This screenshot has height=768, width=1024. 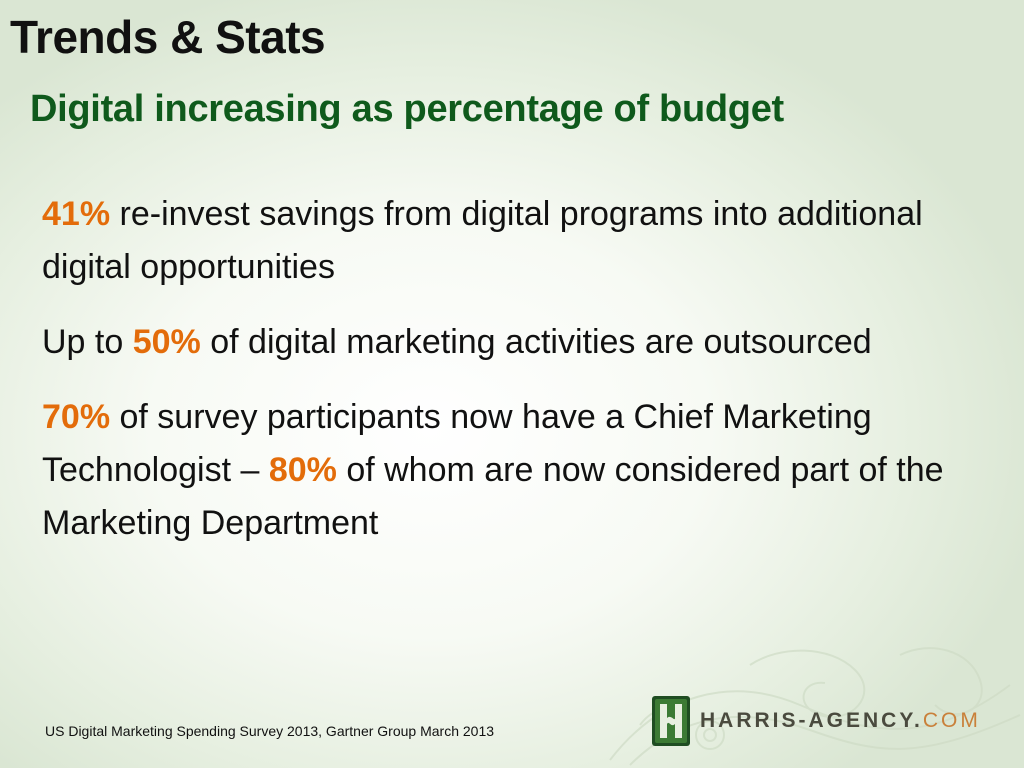 I want to click on stat-highlight: 70%, so click(x=76, y=417).